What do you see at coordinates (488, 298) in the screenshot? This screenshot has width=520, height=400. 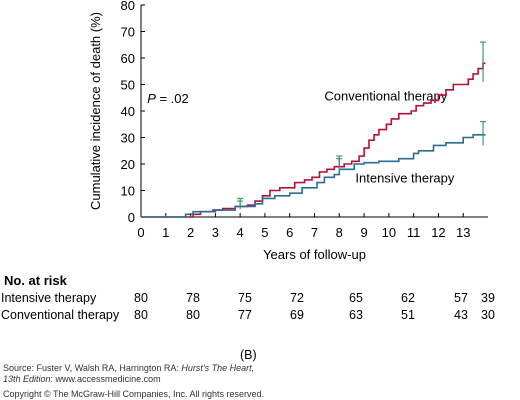 I see `risk-value: 39` at bounding box center [488, 298].